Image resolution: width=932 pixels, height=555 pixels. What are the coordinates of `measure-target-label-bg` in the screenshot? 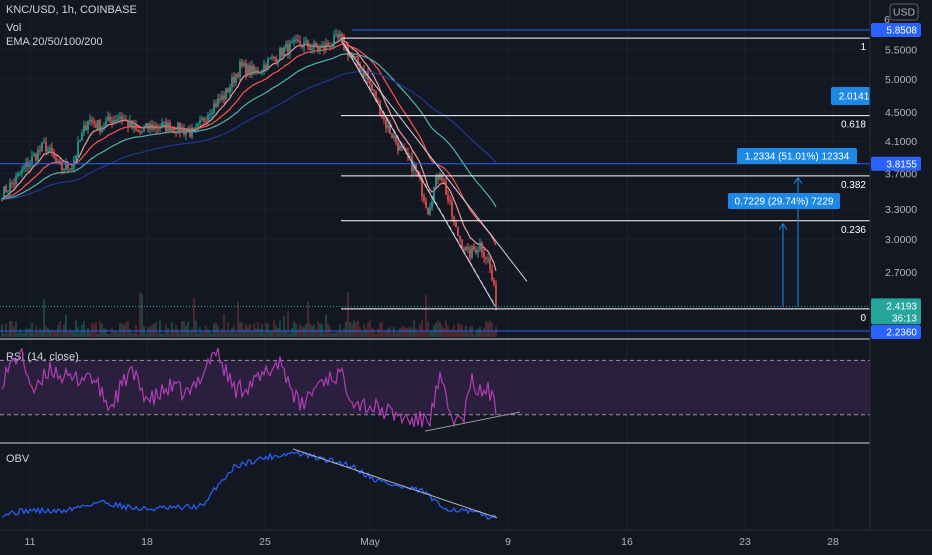 It's located at (854, 96).